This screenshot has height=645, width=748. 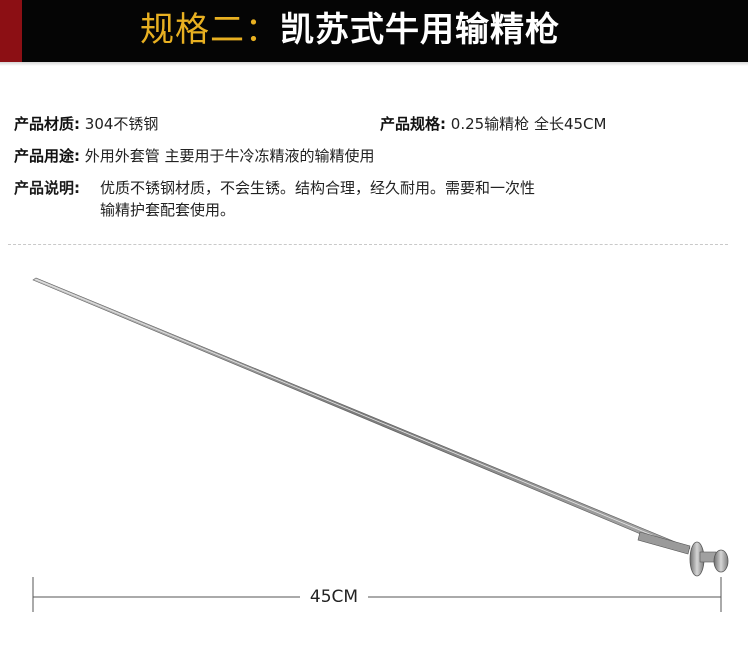 What do you see at coordinates (709, 559) in the screenshot?
I see `gun-handle` at bounding box center [709, 559].